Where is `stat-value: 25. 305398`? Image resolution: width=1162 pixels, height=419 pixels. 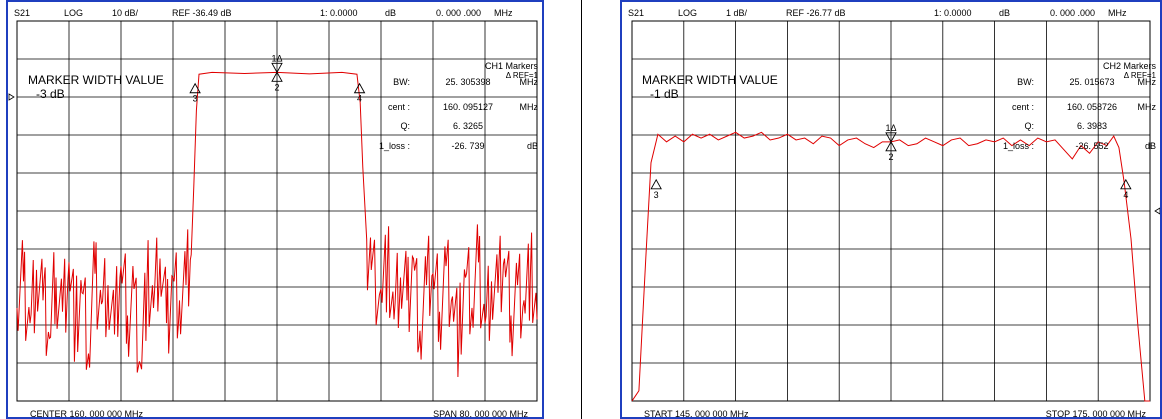
stat-value: 25. 305398 is located at coordinates (467, 82).